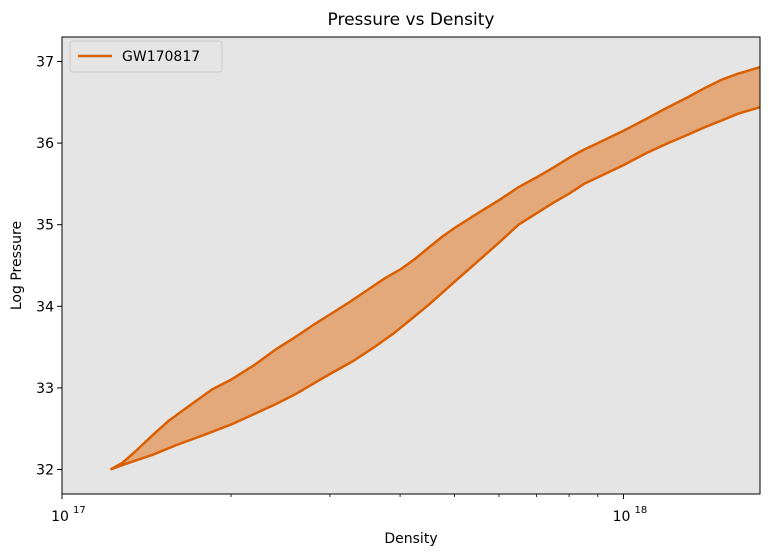 The image size is (769, 555). Describe the element at coordinates (641, 510) in the screenshot. I see `x-tick-label-exp-18: 18` at that location.